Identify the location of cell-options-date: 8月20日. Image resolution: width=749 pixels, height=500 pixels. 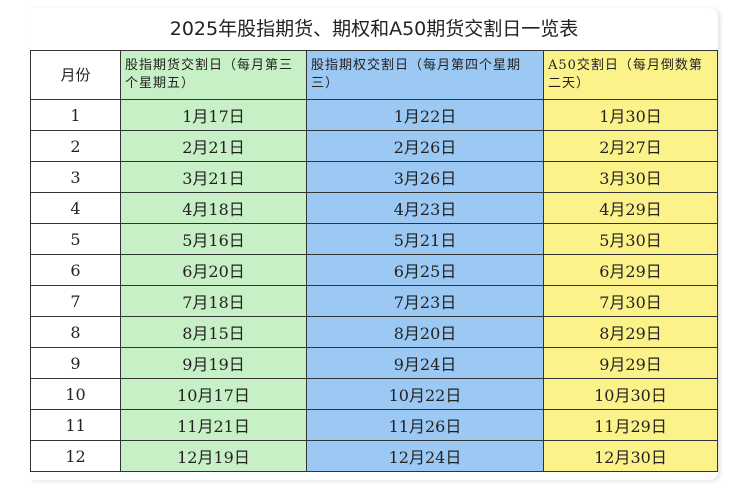
(425, 332).